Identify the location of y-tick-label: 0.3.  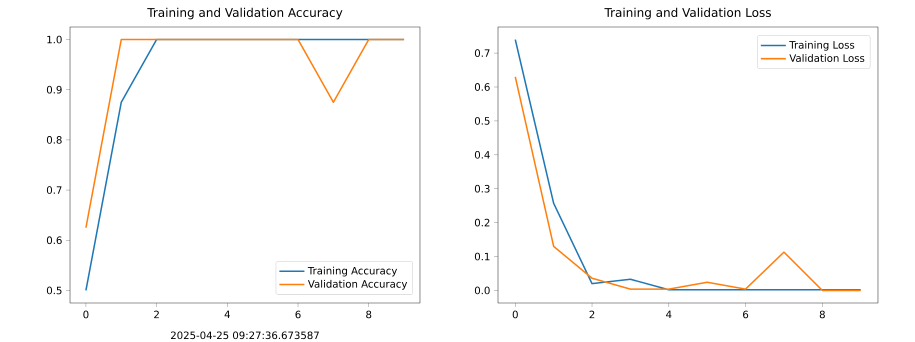
(482, 188).